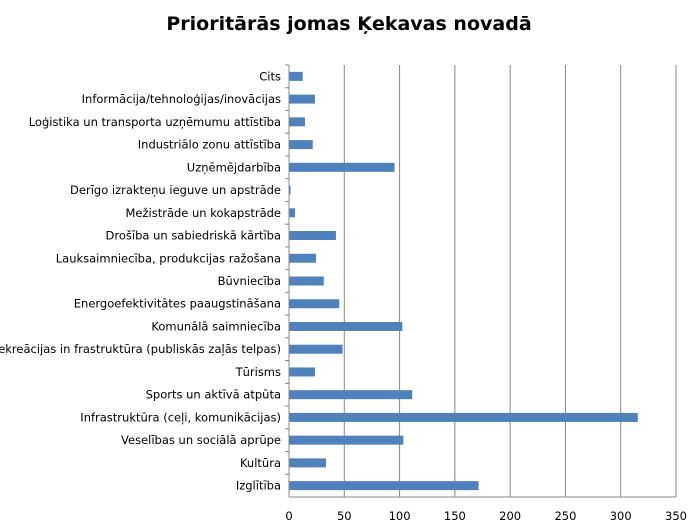 The image size is (689, 525). What do you see at coordinates (676, 516) in the screenshot?
I see `x-tick-label: 350` at bounding box center [676, 516].